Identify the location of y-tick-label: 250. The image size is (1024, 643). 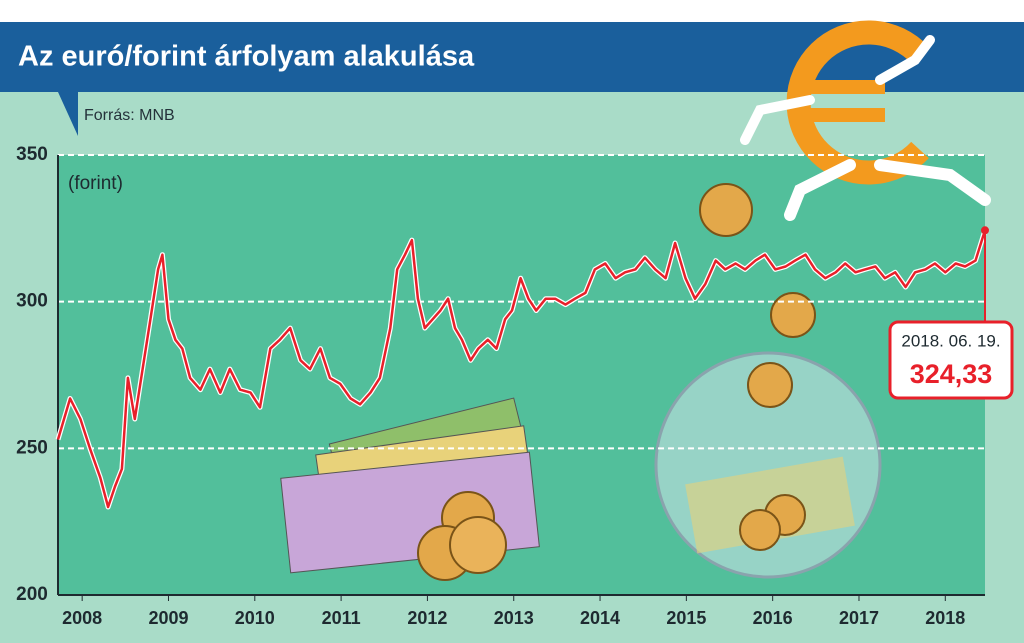
(32, 447).